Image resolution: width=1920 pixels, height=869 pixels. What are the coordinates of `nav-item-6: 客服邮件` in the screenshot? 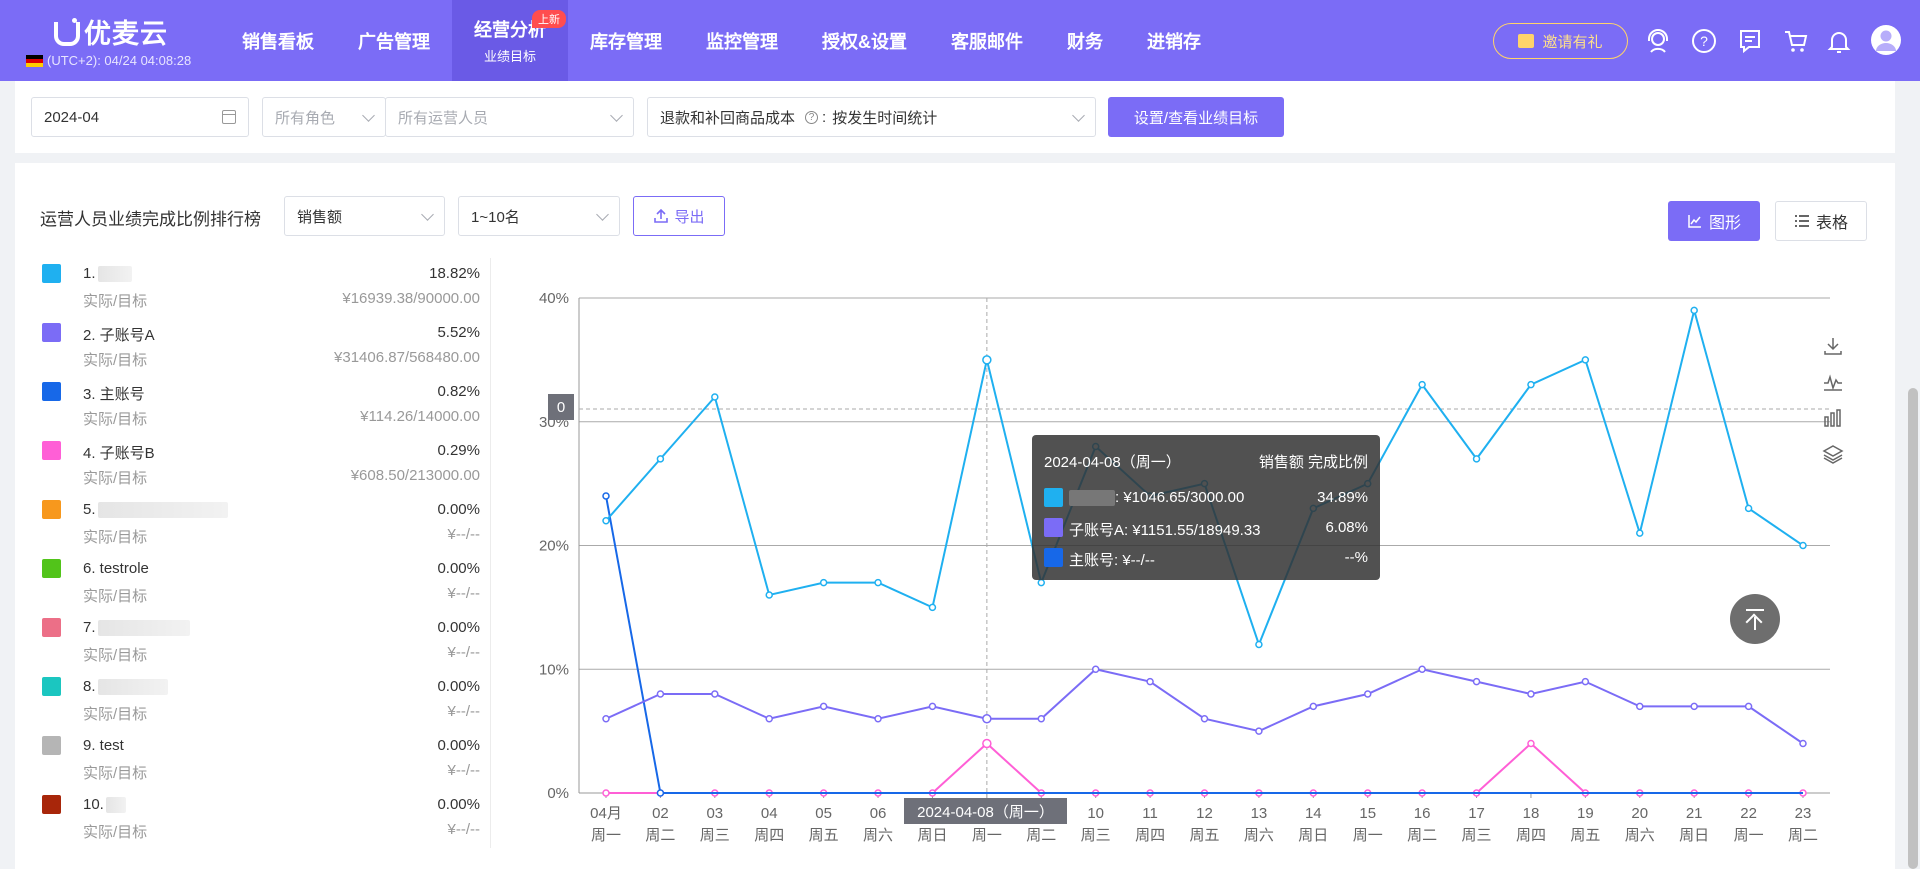 It's located at (987, 40).